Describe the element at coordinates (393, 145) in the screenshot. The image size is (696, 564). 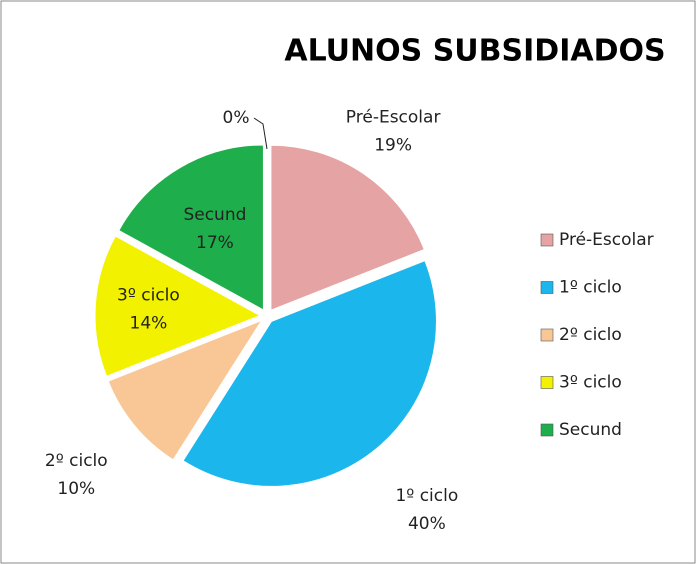
I see `data-label-value: 19%` at that location.